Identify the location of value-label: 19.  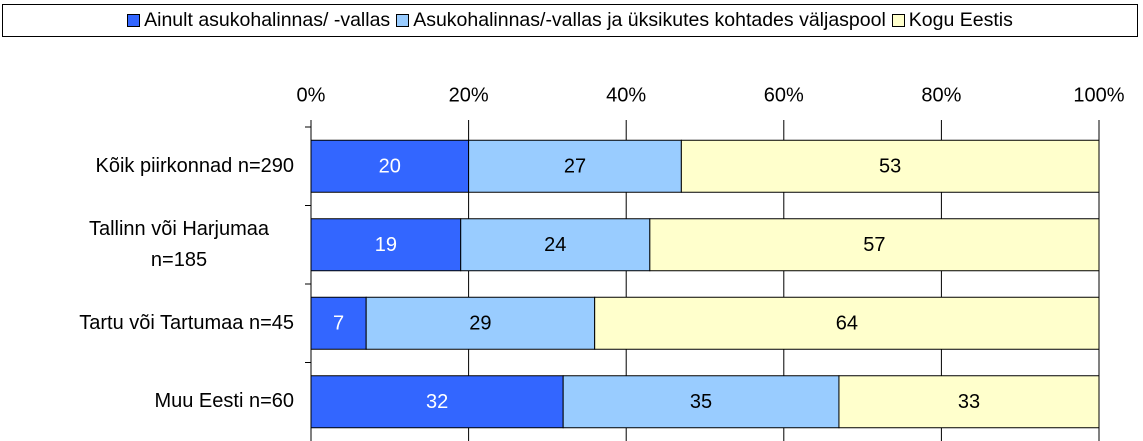
(386, 245).